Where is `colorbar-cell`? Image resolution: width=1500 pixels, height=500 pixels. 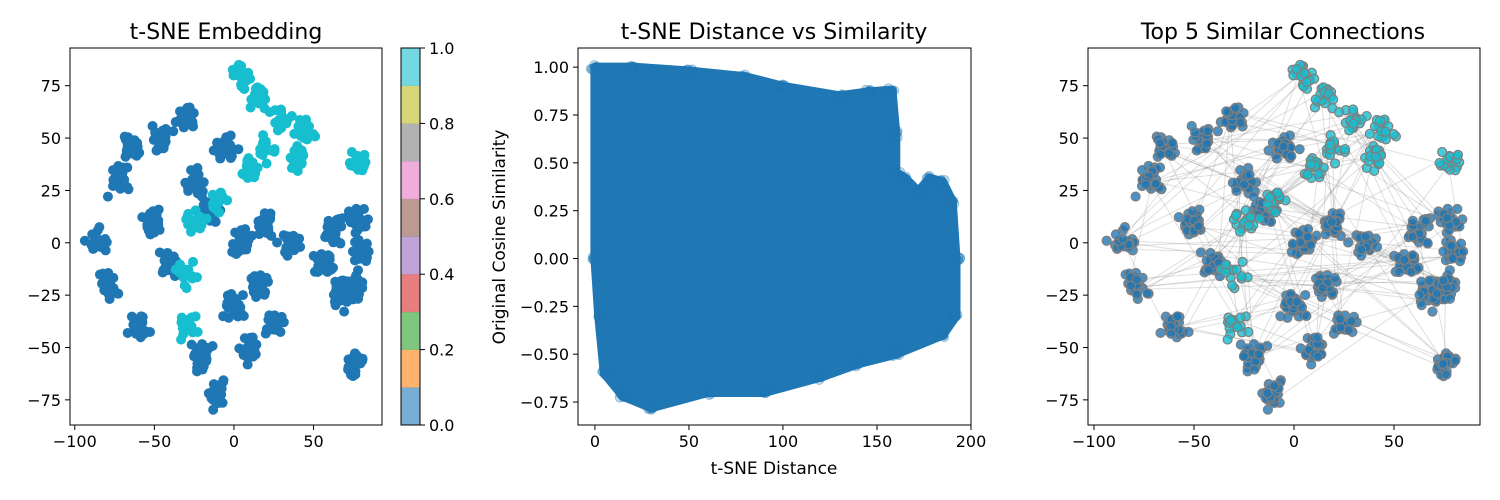 colorbar-cell is located at coordinates (410, 330).